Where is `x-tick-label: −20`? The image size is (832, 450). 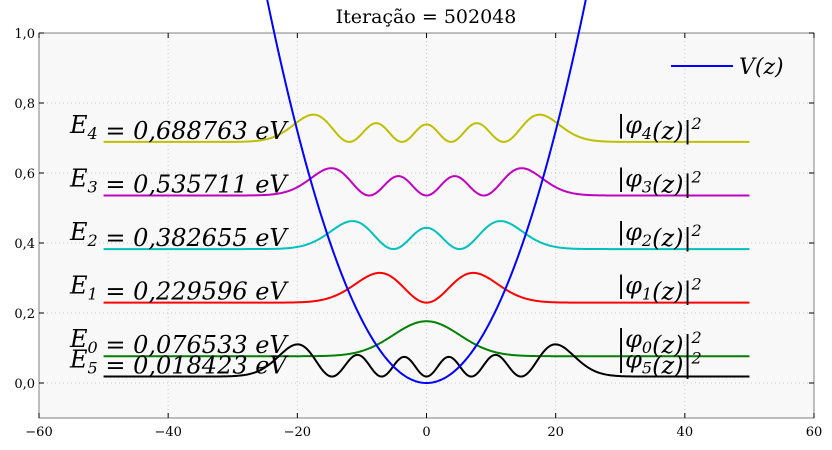 x-tick-label: −20 is located at coordinates (297, 432).